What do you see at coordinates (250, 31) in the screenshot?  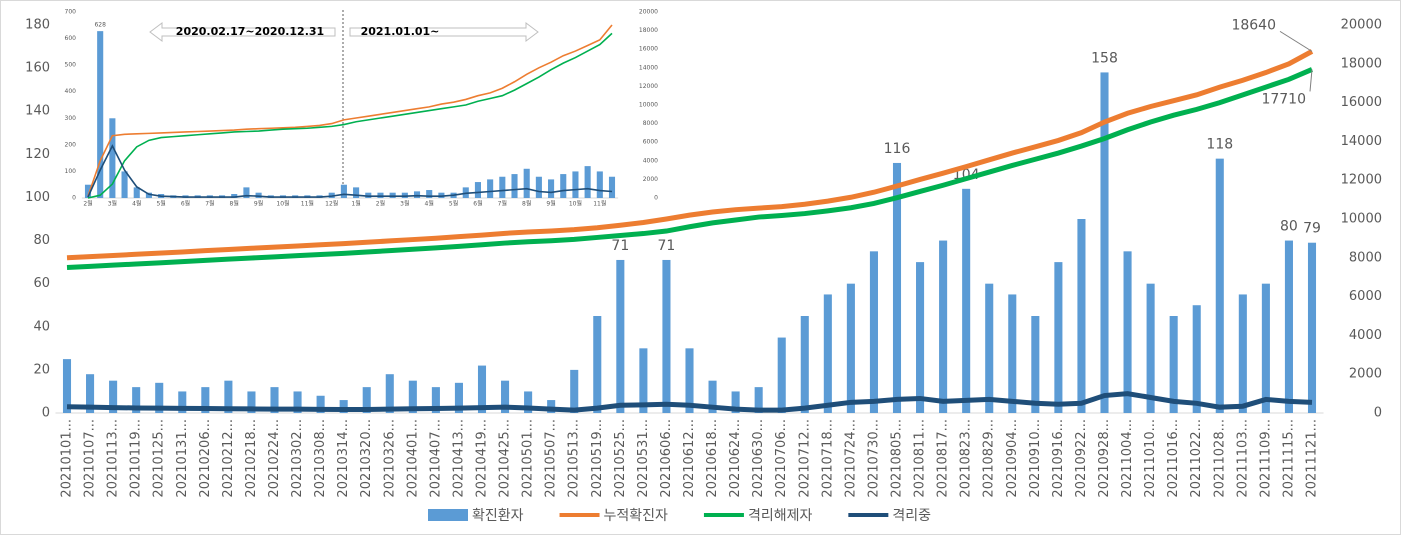 I see `annotation: 2020.02.17~2020.12.31` at bounding box center [250, 31].